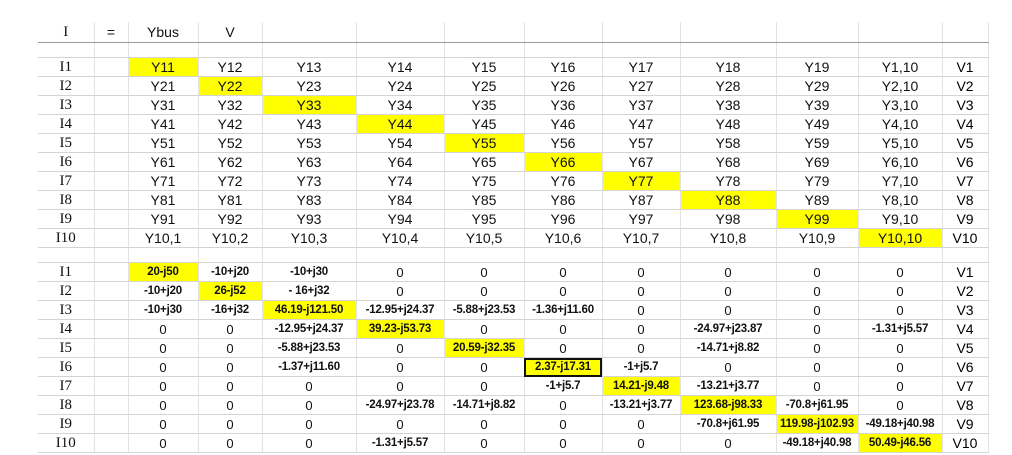 This screenshot has height=455, width=1012. I want to click on ybus-symbol-cell: Y19, so click(817, 67).